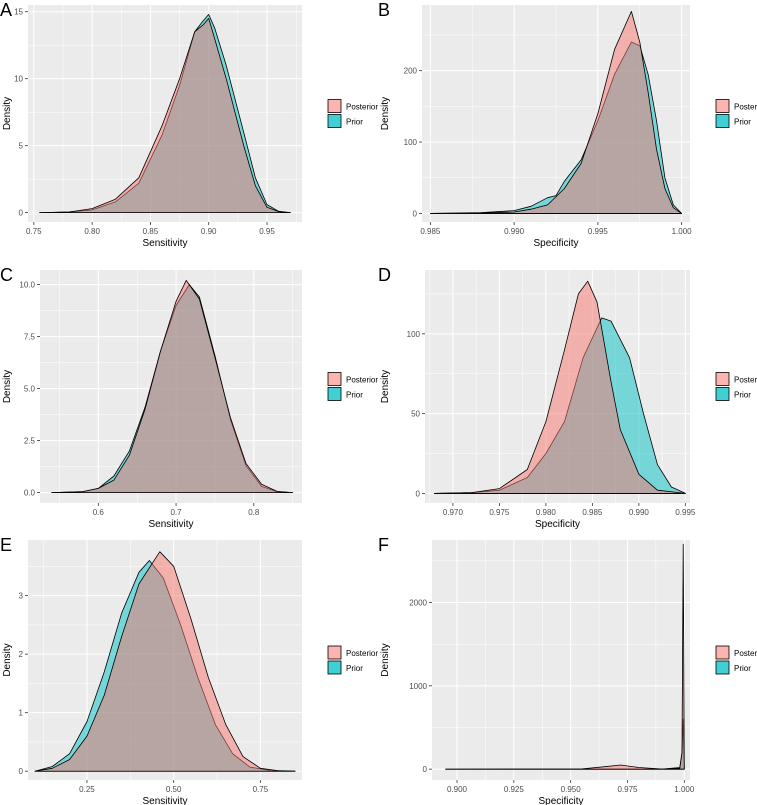 The height and width of the screenshot is (805, 757). Describe the element at coordinates (6, 10) in the screenshot. I see `panel-letter: A` at that location.